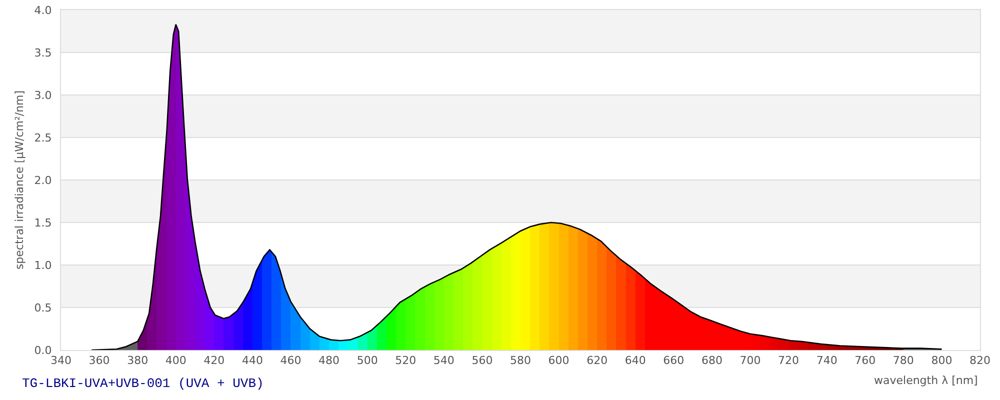 This screenshot has height=400, width=1000. What do you see at coordinates (291, 361) in the screenshot?
I see `x-tick-label: 460` at bounding box center [291, 361].